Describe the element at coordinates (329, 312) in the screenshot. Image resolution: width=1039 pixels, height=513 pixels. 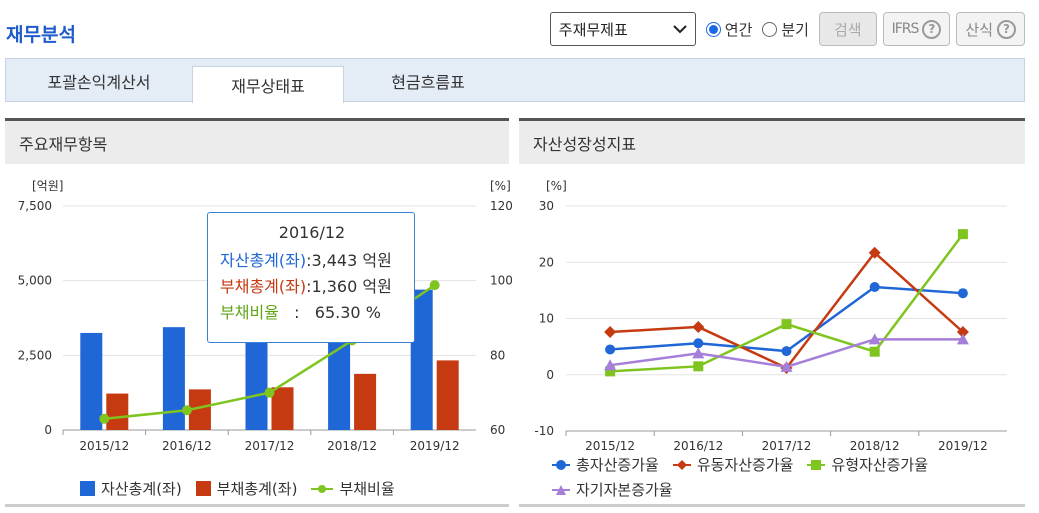
I see `tooltip-value: : 65.30 %` at that location.